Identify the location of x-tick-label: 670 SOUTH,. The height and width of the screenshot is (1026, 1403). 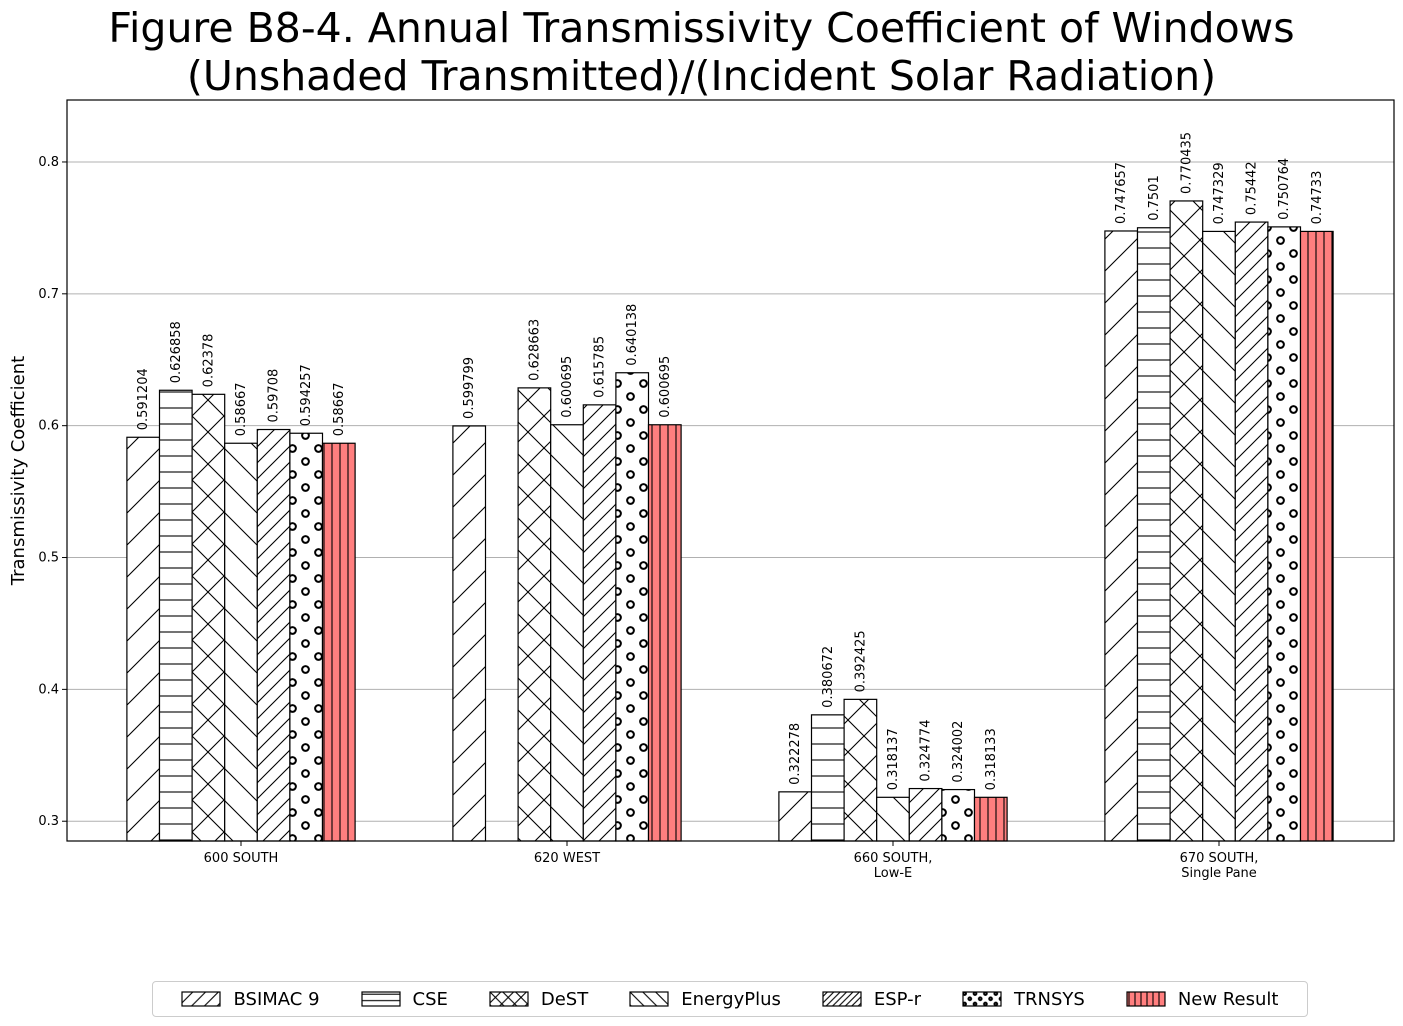
(1219, 858).